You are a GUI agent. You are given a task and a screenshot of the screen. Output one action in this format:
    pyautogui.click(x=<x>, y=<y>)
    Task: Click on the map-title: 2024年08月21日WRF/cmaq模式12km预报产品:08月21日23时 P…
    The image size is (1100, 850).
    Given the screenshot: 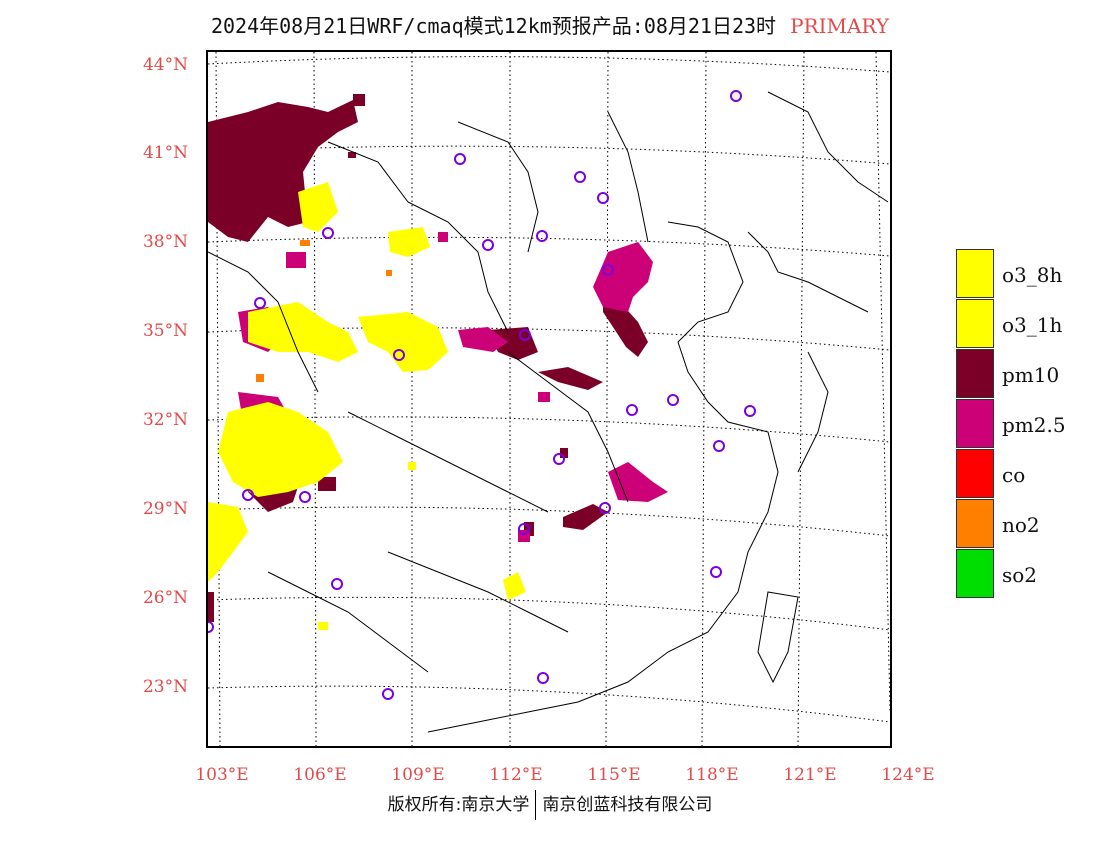 What is the action you would take?
    pyautogui.click(x=550, y=24)
    